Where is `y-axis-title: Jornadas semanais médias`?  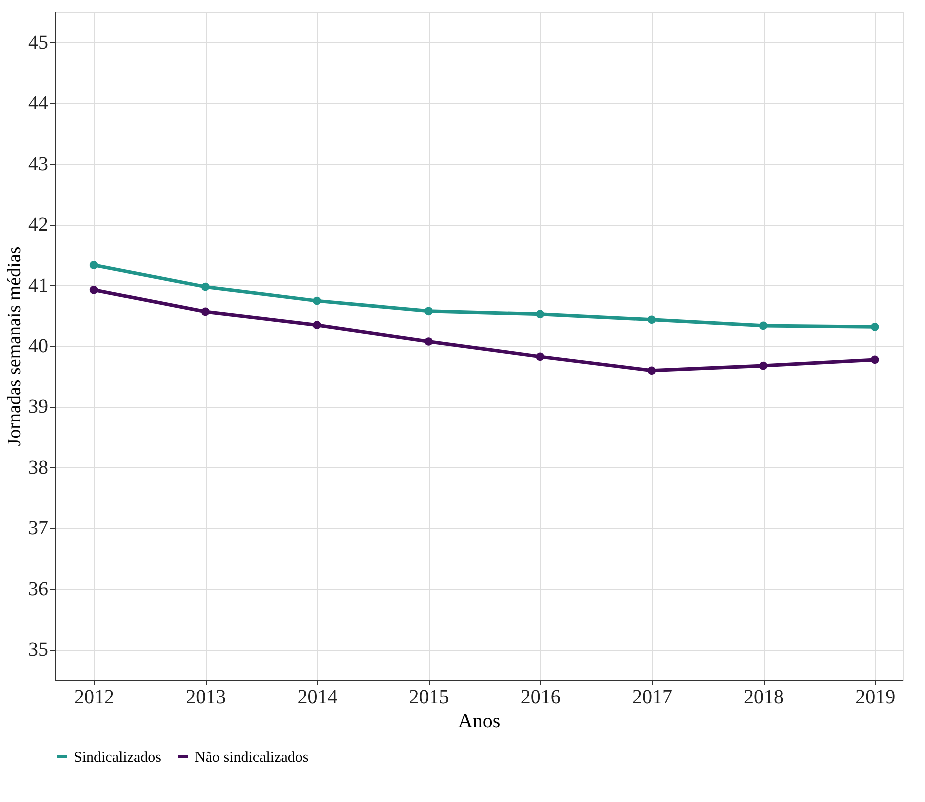 y-axis-title: Jornadas semanais médias is located at coordinates (15, 346).